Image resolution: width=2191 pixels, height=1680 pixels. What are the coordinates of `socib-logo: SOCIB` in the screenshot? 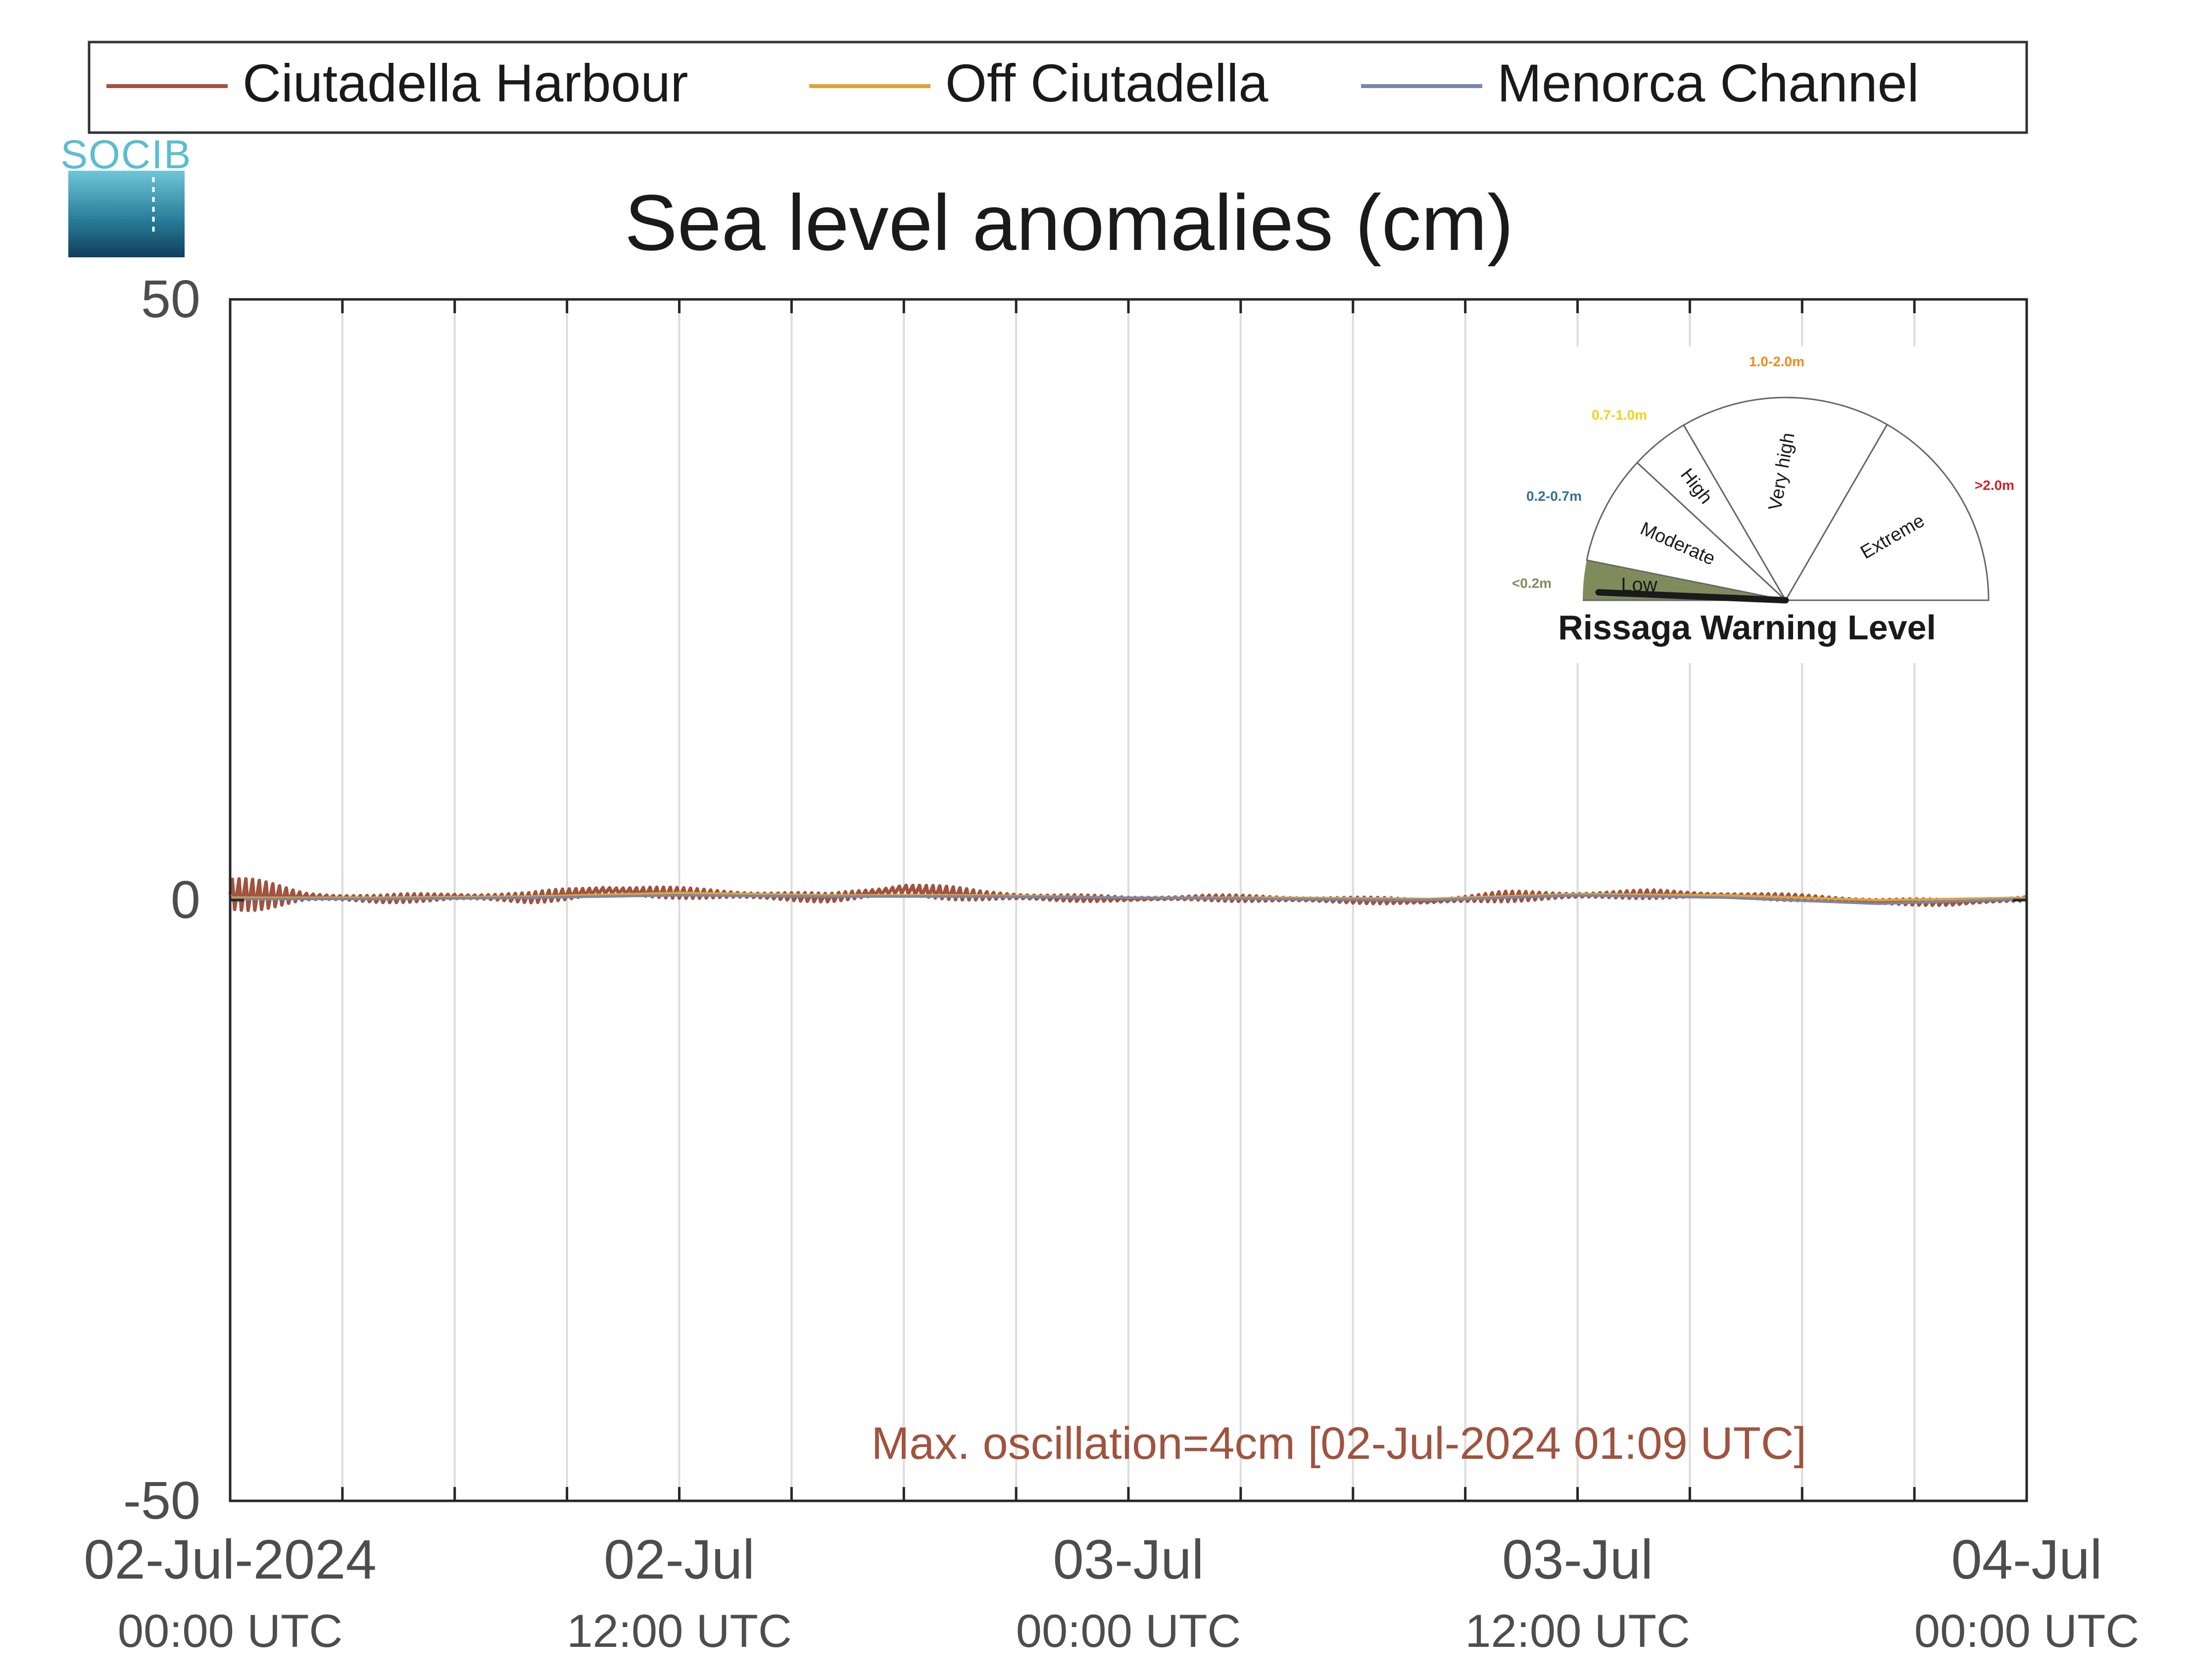 It's located at (126, 195).